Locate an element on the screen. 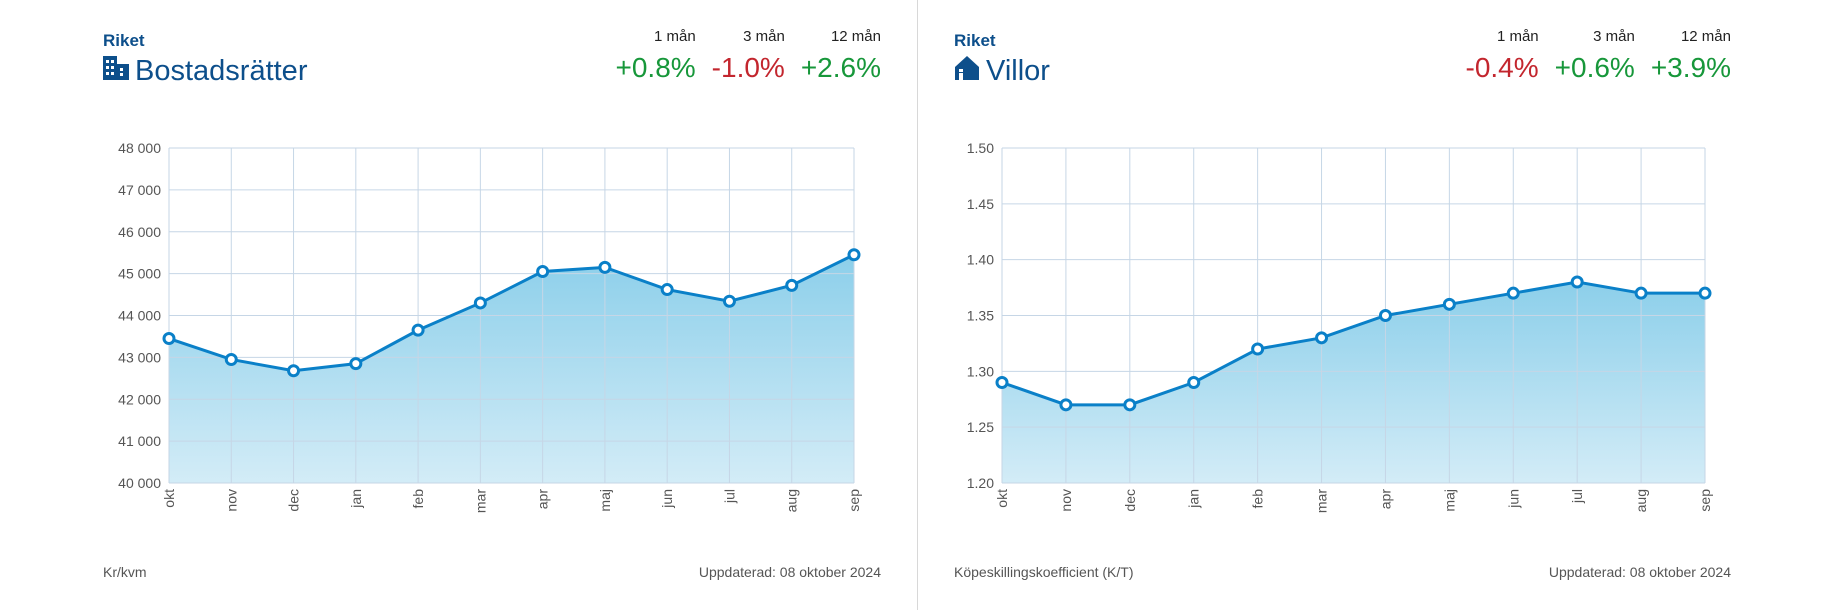 This screenshot has width=1837, height=610. panel-title-text: Villor is located at coordinates (1018, 70).